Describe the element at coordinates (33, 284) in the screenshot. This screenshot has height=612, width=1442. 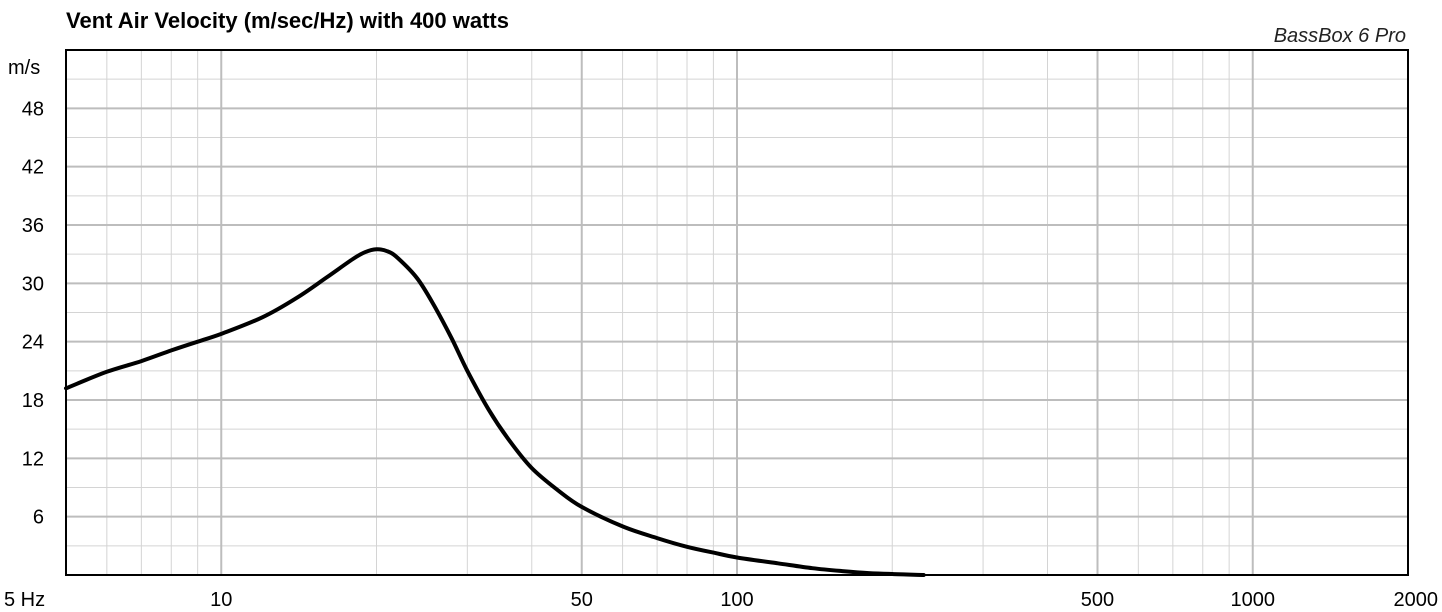
I see `y-tick-label: 30` at that location.